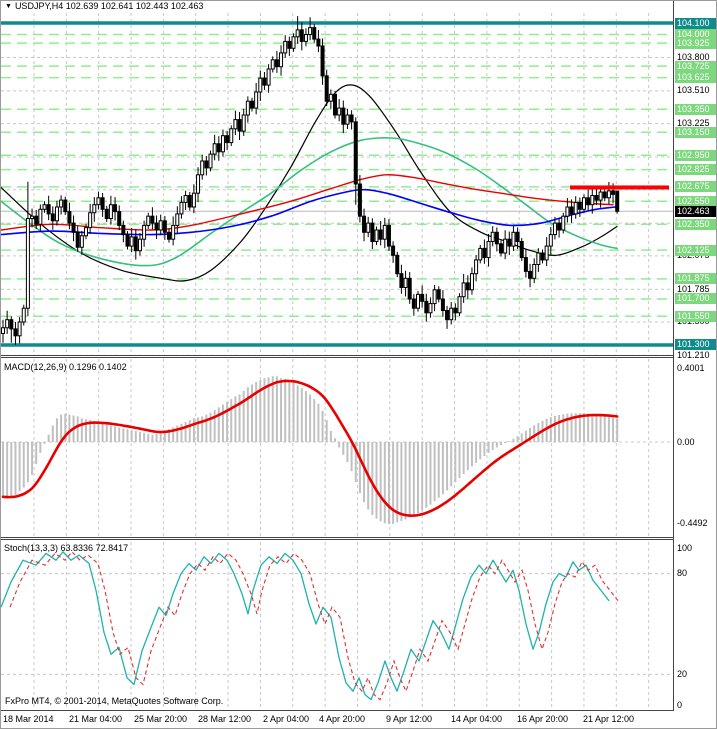 The height and width of the screenshot is (729, 717). What do you see at coordinates (695, 344) in the screenshot?
I see `price-level-label: 101.300` at bounding box center [695, 344].